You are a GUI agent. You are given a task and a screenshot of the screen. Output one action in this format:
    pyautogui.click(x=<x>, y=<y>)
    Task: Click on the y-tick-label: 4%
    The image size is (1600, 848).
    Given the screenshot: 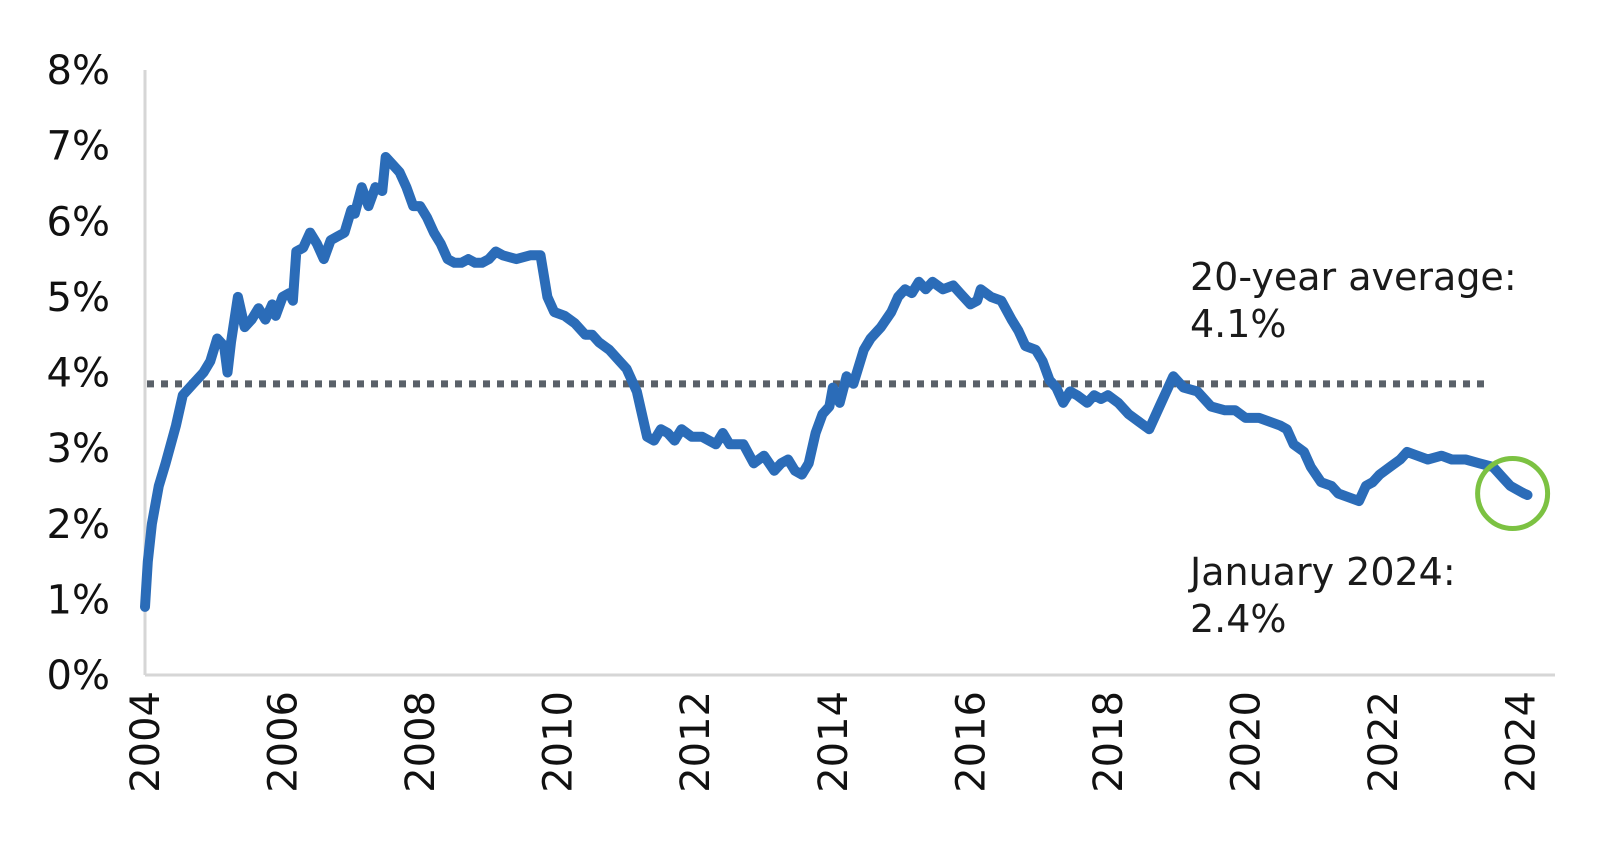 What is the action you would take?
    pyautogui.click(x=78, y=374)
    